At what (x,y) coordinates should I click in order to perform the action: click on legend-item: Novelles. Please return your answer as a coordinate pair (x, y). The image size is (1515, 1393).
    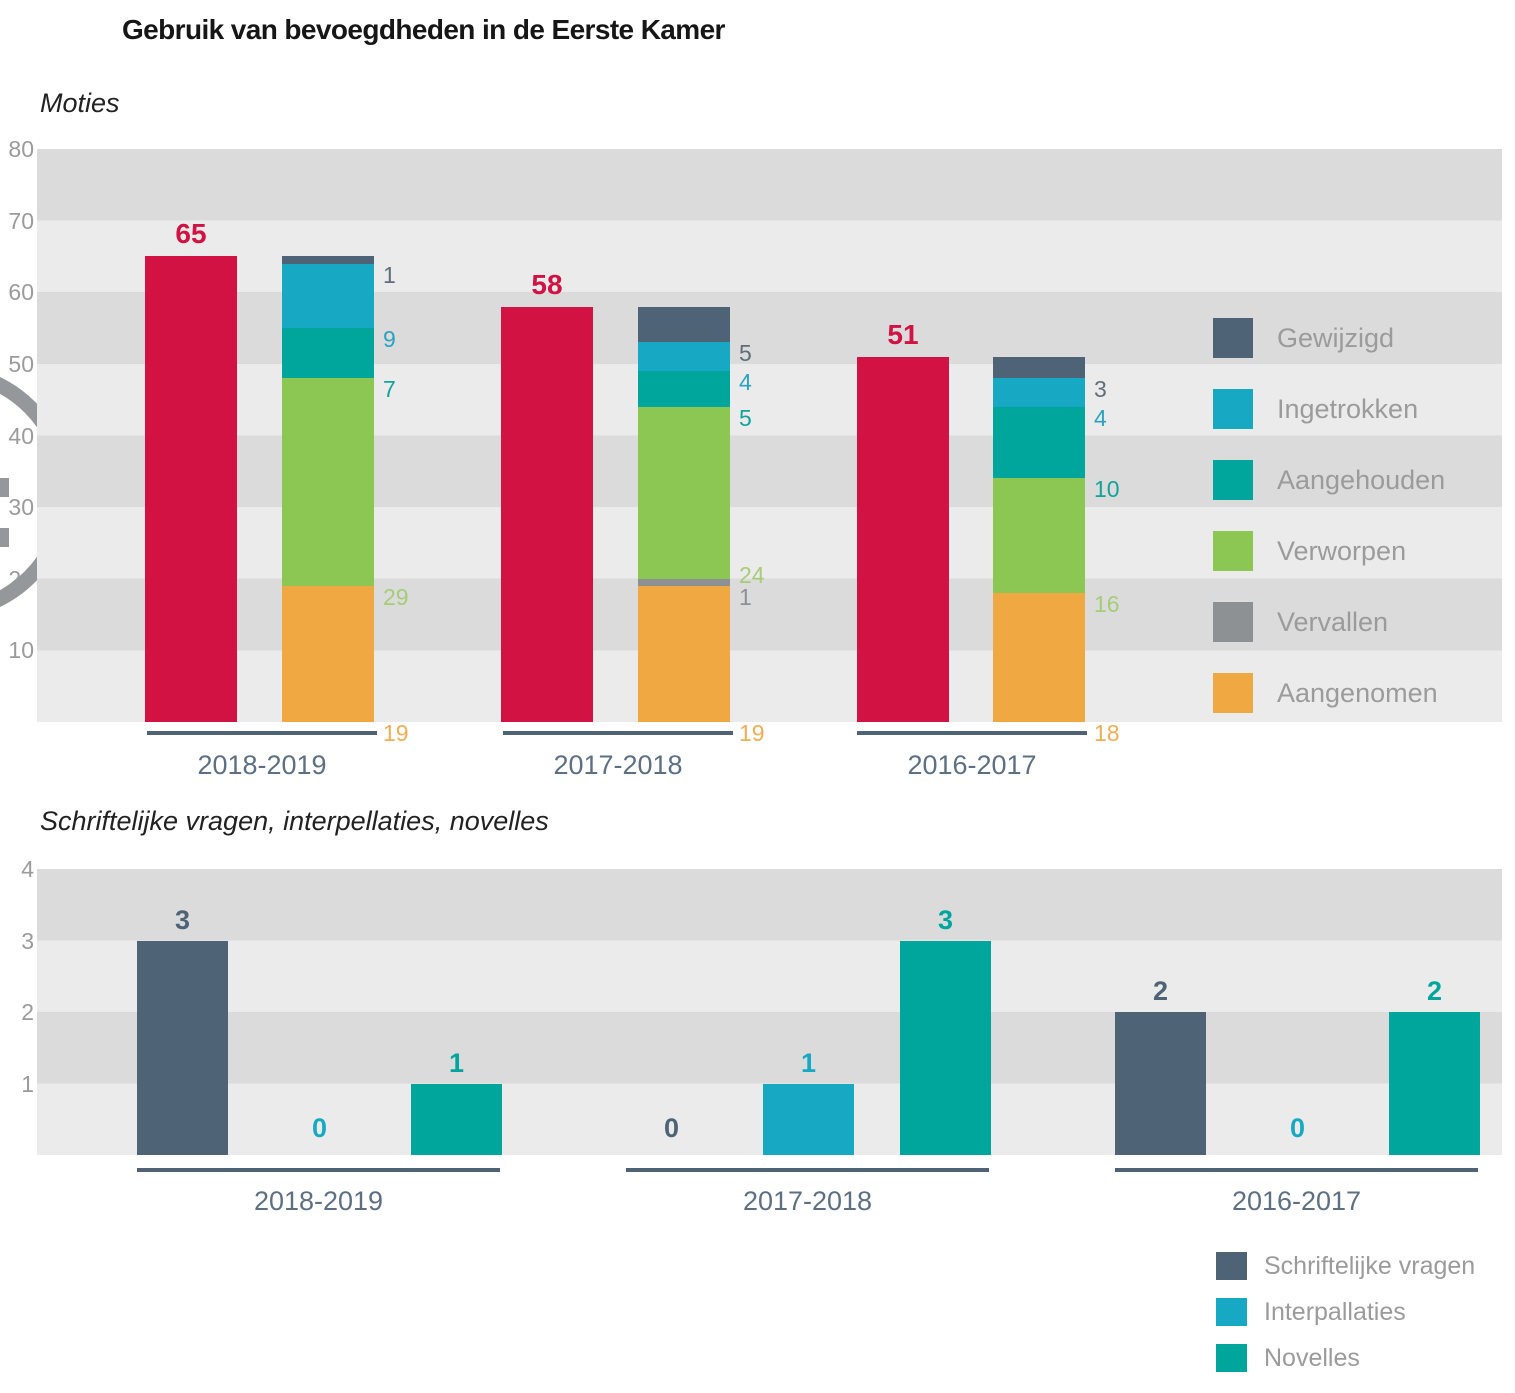
    Looking at the image, I should click on (1345, 1358).